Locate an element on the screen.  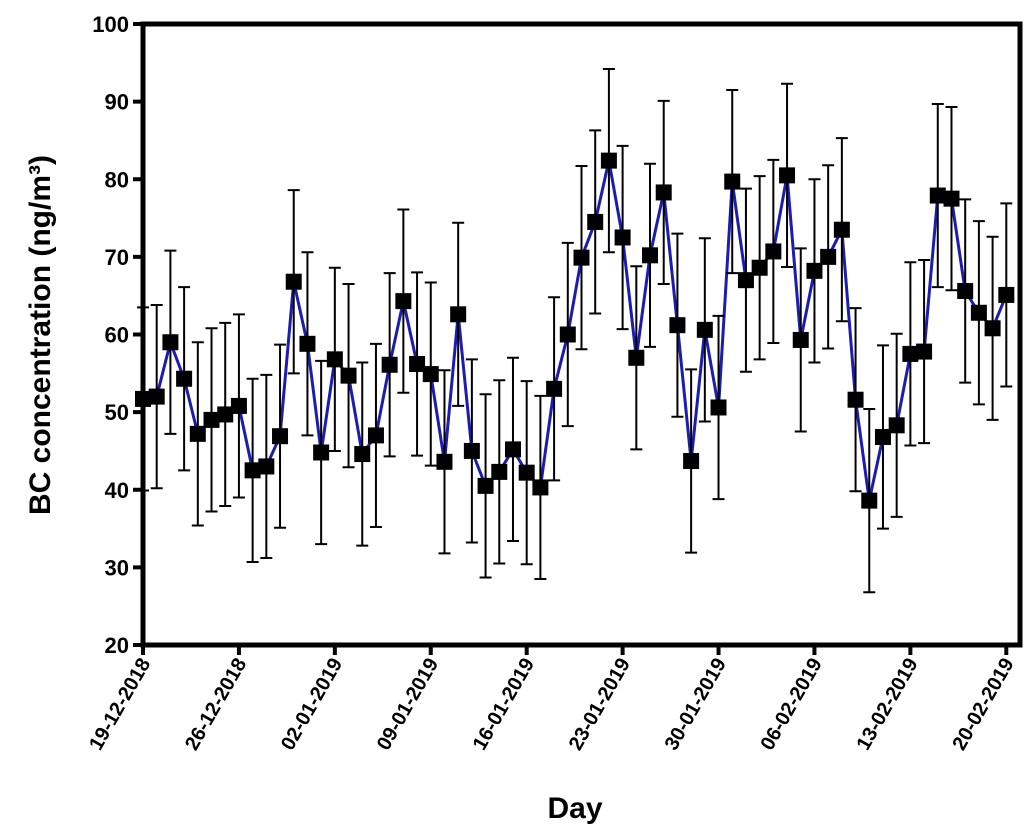
x-tick-label: 19-12-2018 is located at coordinates (120, 705).